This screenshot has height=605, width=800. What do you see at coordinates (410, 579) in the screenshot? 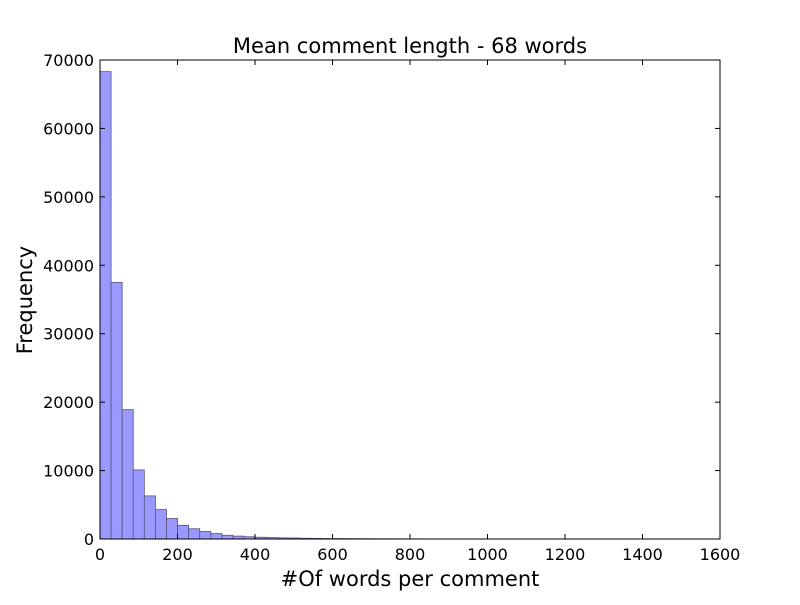
I see `x-axis-label: #Of words per comment` at bounding box center [410, 579].